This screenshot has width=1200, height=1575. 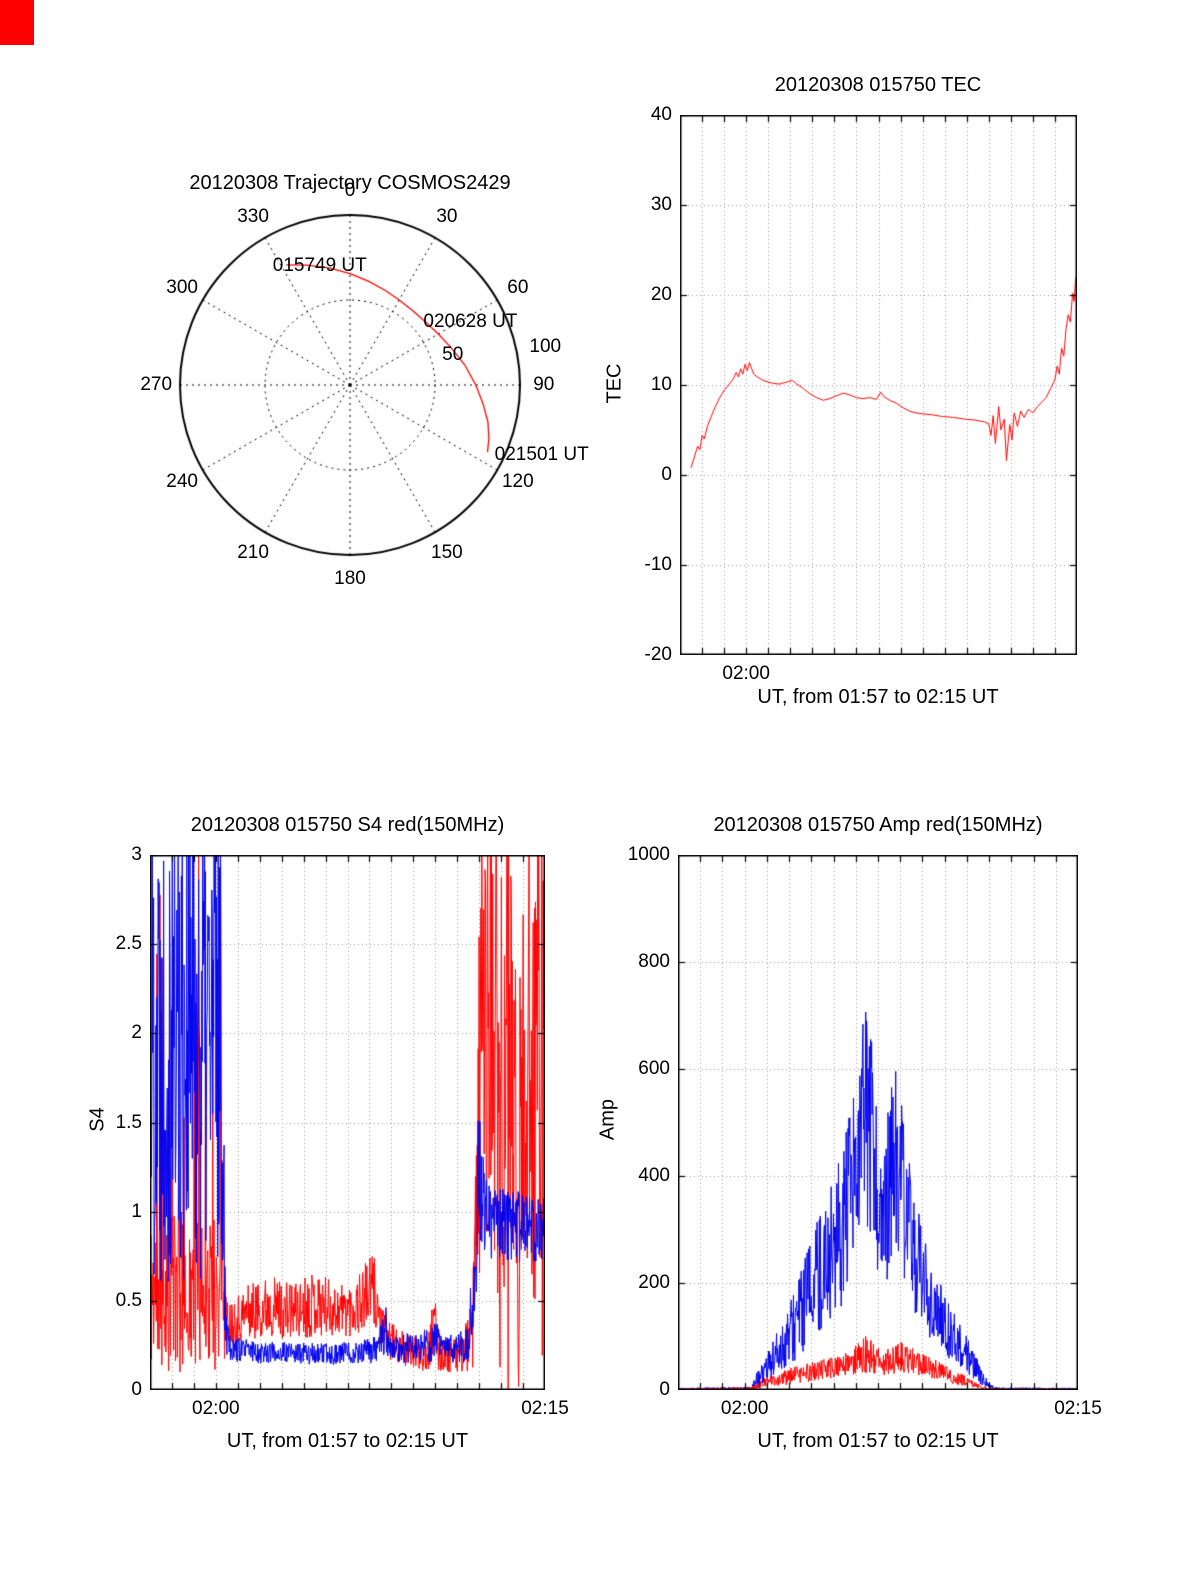 What do you see at coordinates (156, 384) in the screenshot?
I see `azimuth-label: 270` at bounding box center [156, 384].